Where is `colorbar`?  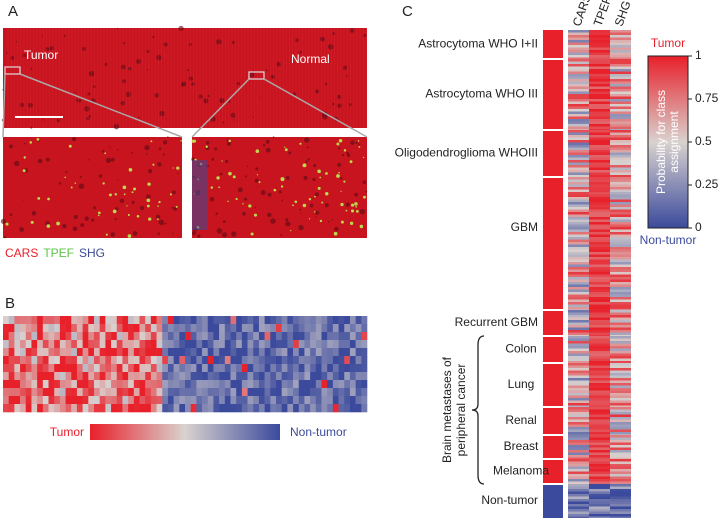 colorbar is located at coordinates (668, 142).